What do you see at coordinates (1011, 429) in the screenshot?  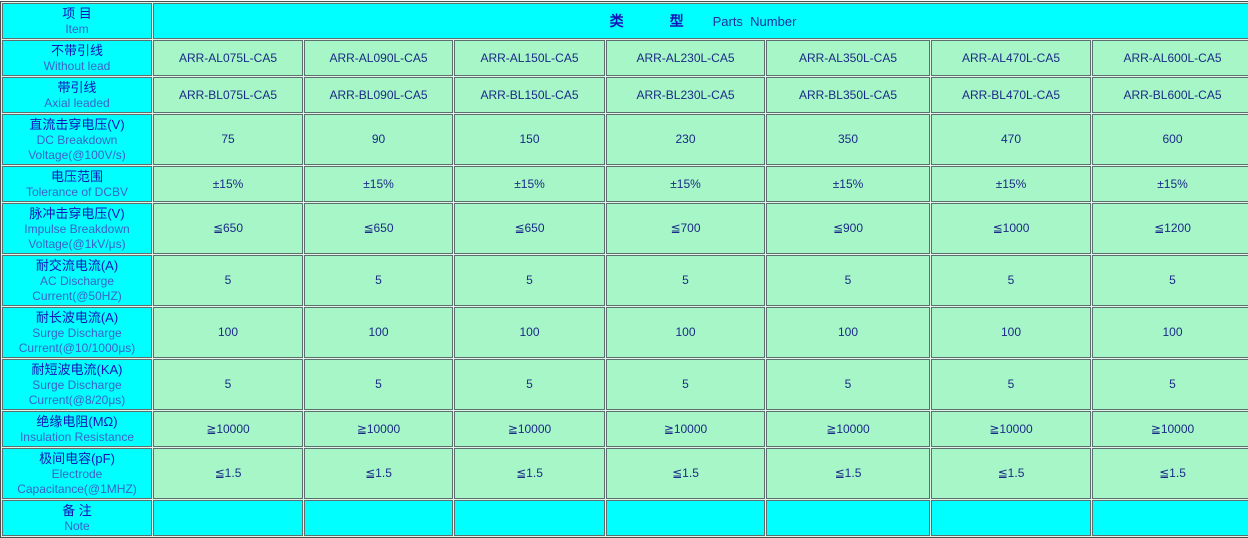 I see `cell-insulation-resistance-6: ≧10000` at bounding box center [1011, 429].